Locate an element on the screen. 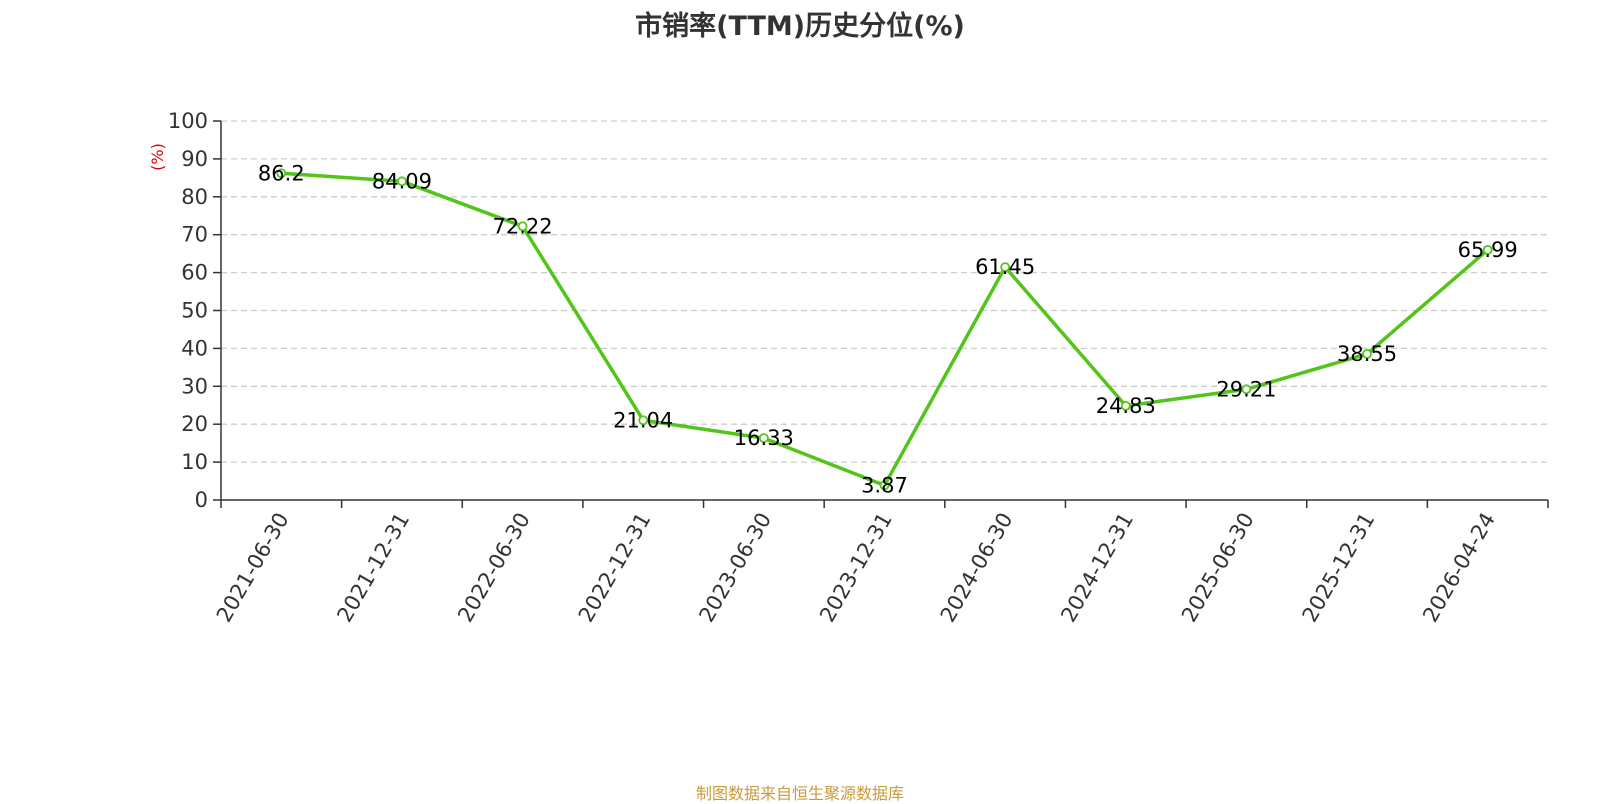  data-label: 21.04 is located at coordinates (643, 420).